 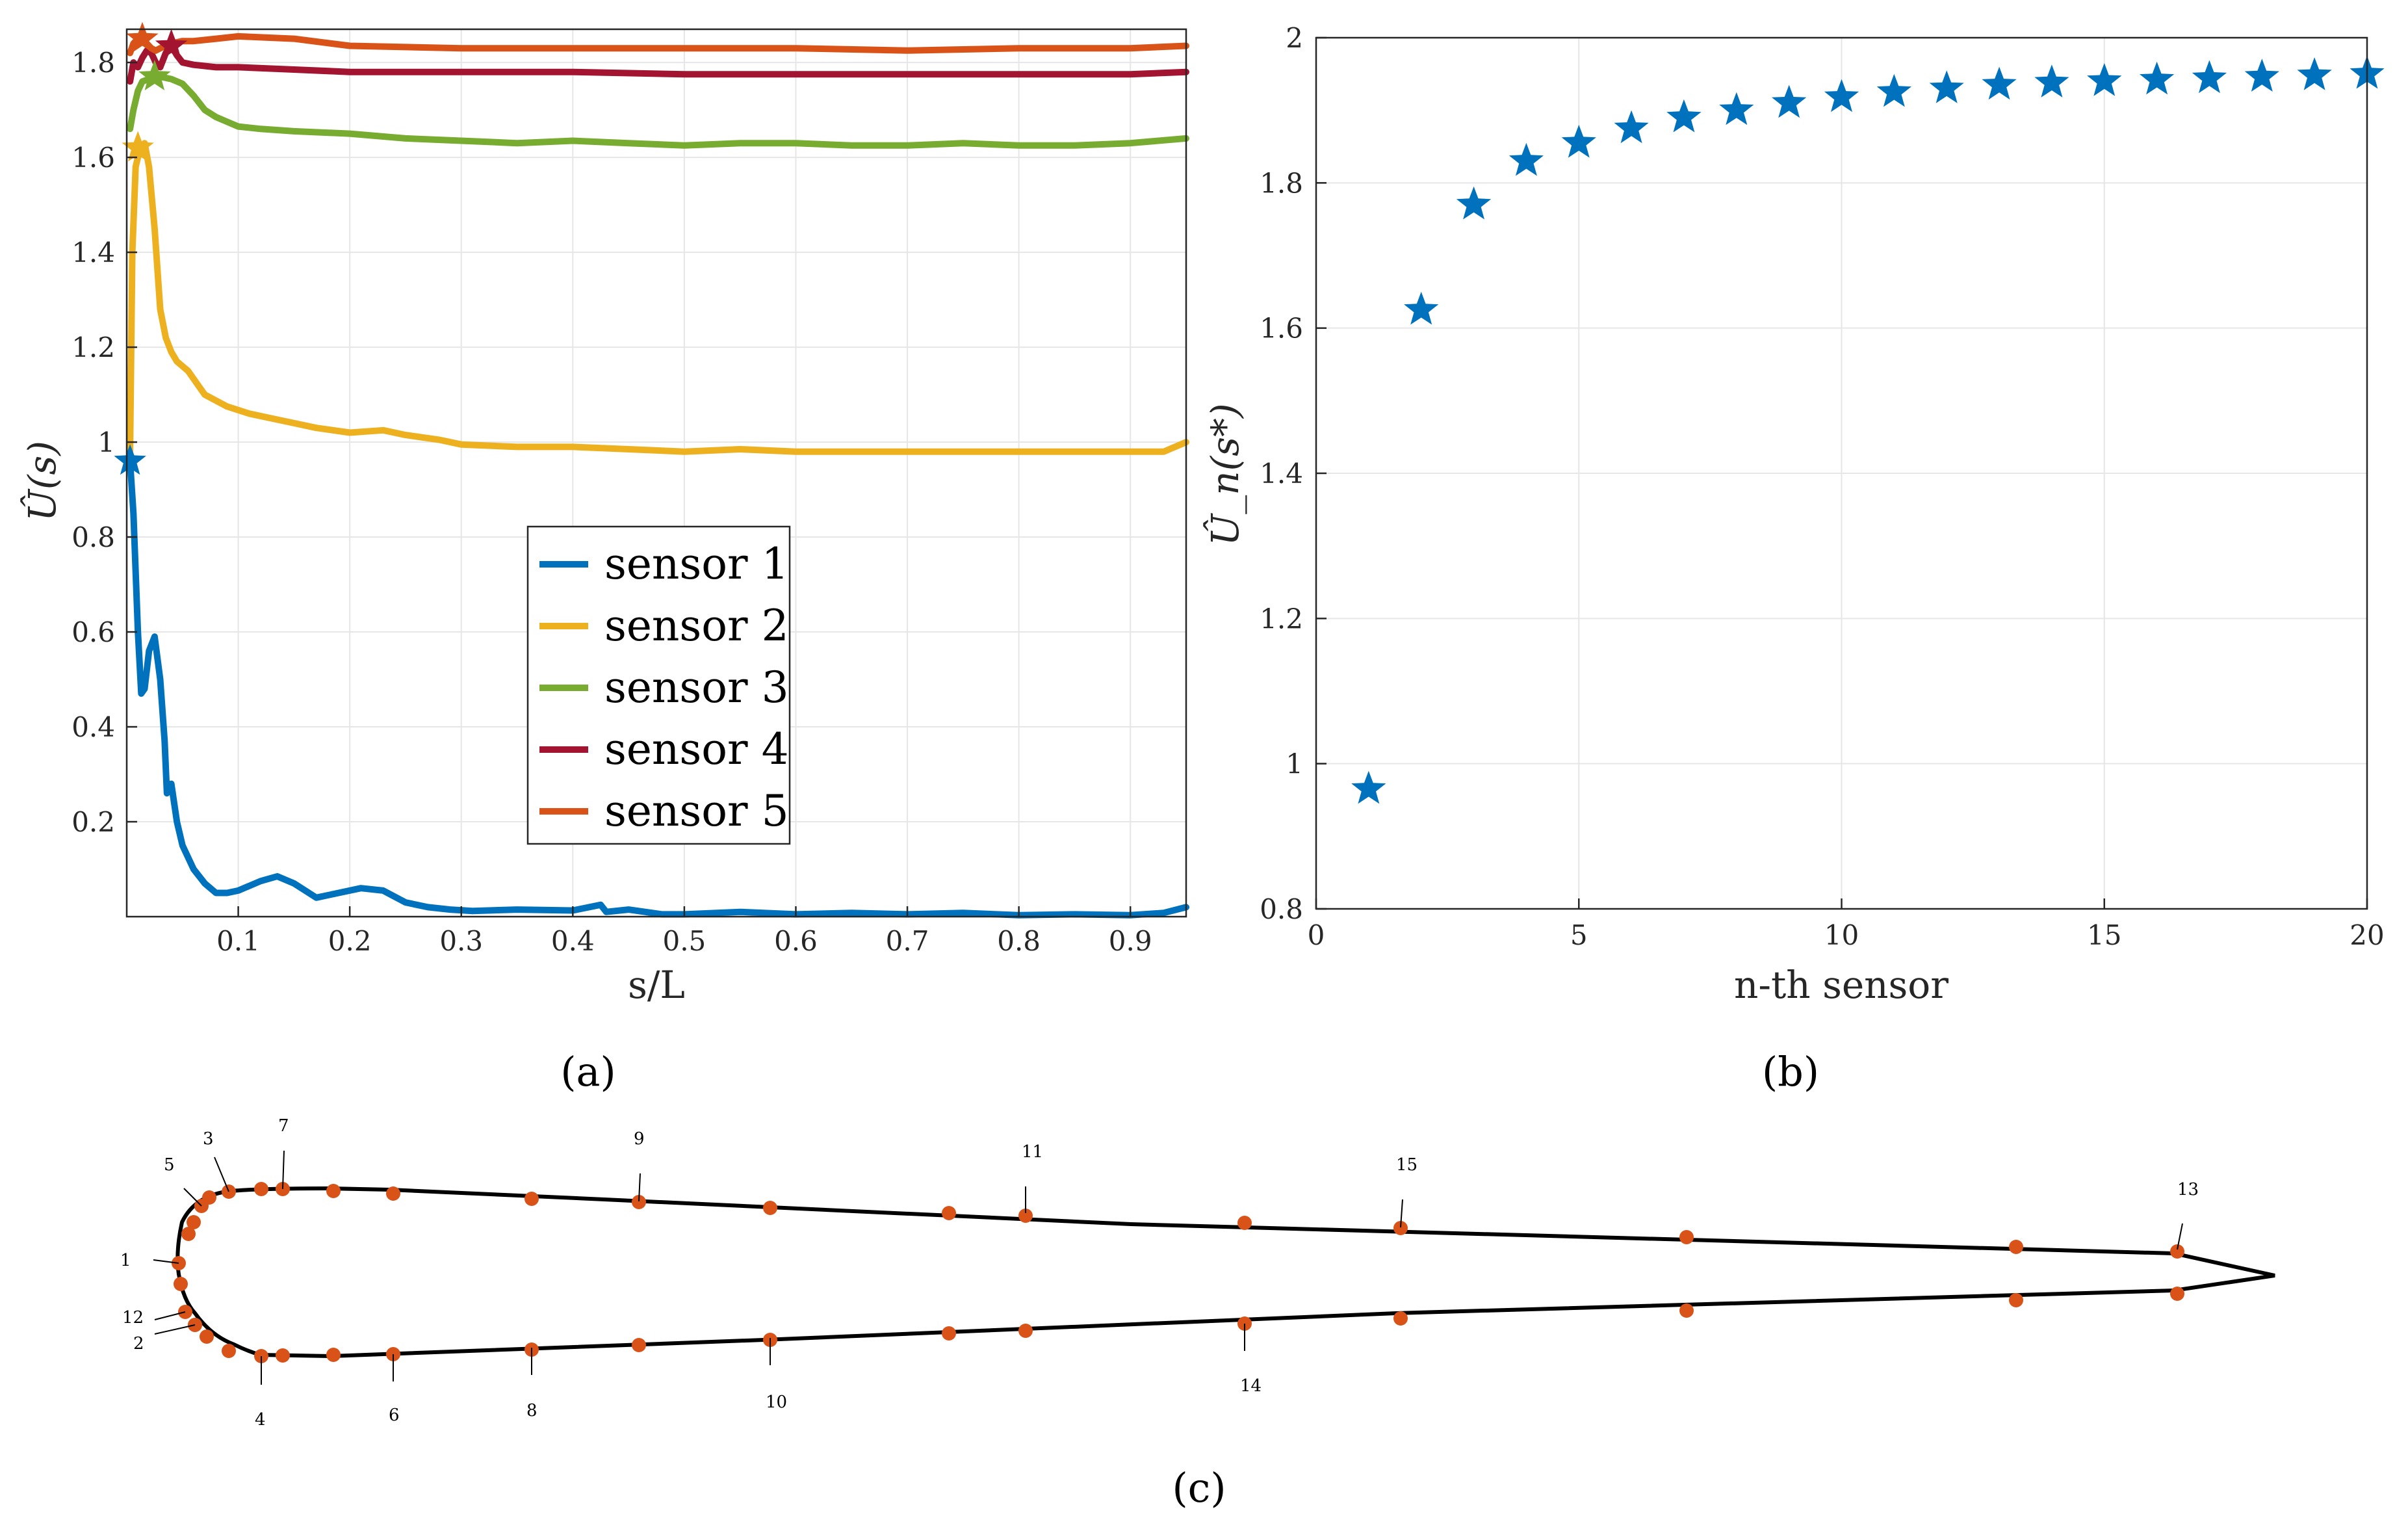 I want to click on a-ytick-label: 1, so click(x=106, y=442).